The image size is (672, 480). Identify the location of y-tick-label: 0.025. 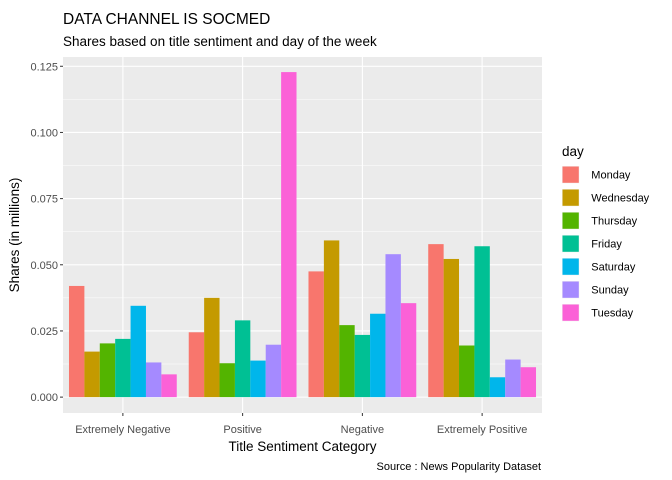
(44, 332).